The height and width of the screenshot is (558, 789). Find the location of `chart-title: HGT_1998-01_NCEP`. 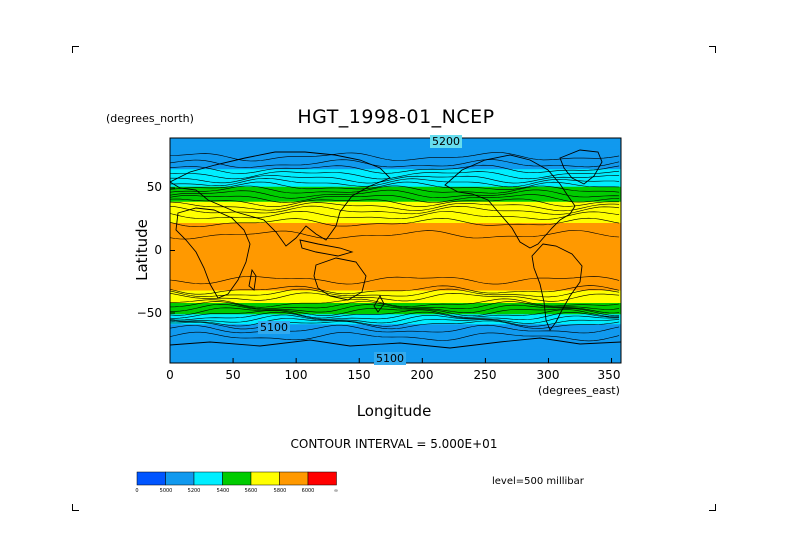

chart-title: HGT_1998-01_NCEP is located at coordinates (396, 117).